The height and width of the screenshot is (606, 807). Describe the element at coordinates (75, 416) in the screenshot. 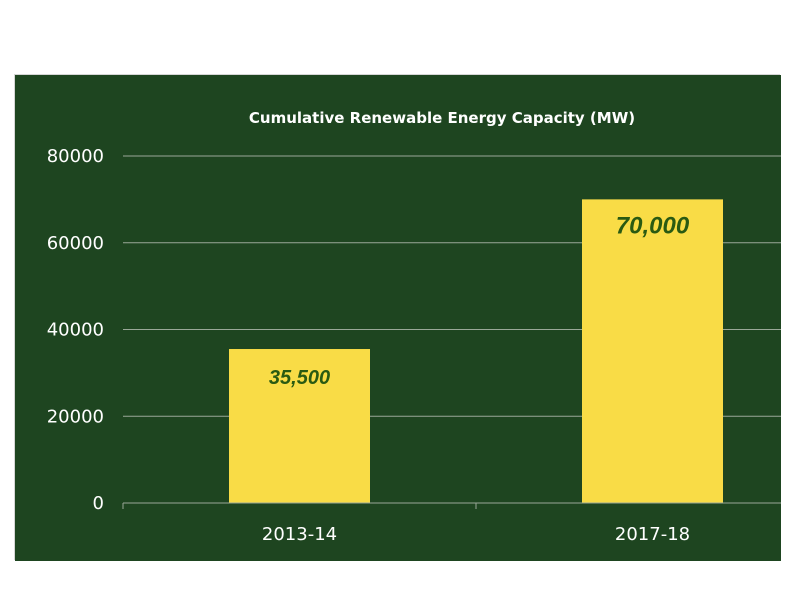

I see `y-tick-label-1: 20000` at that location.